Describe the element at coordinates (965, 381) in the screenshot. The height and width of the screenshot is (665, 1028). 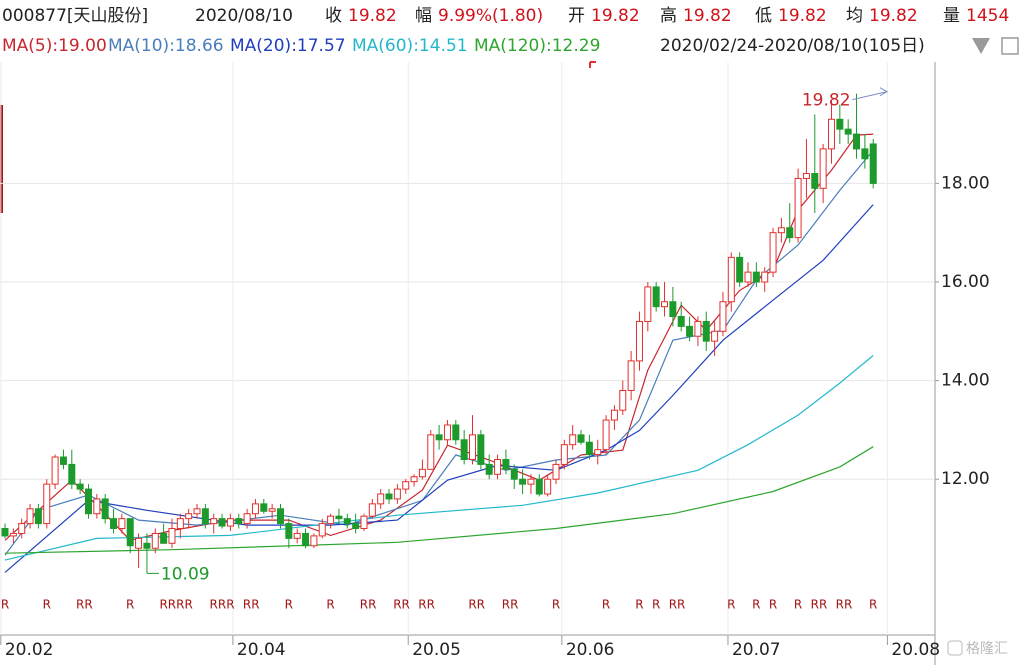
I see `y-tick-label: 14.00` at that location.